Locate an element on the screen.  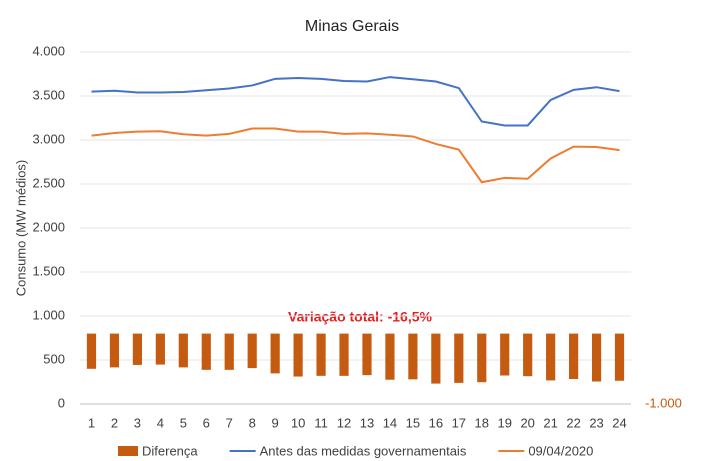
y-tick-label: 3.000 is located at coordinates (48, 138).